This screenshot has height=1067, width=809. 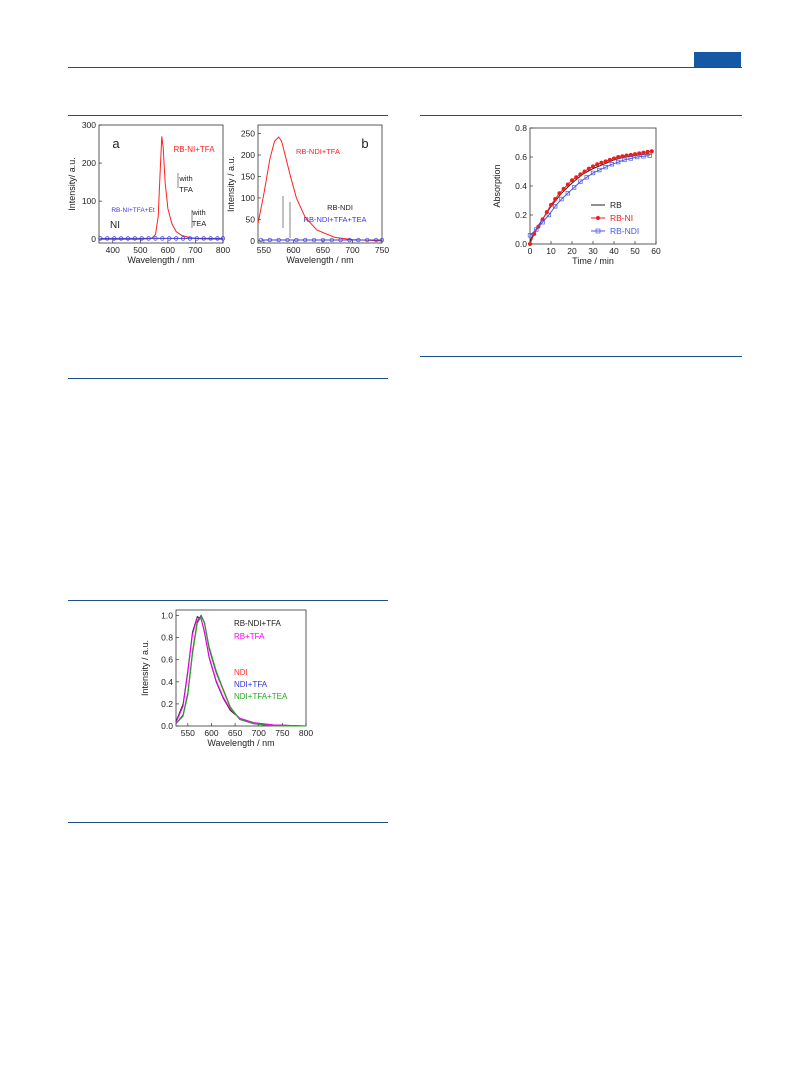 What do you see at coordinates (614, 251) in the screenshot?
I see `x-tick-label: 40` at bounding box center [614, 251].